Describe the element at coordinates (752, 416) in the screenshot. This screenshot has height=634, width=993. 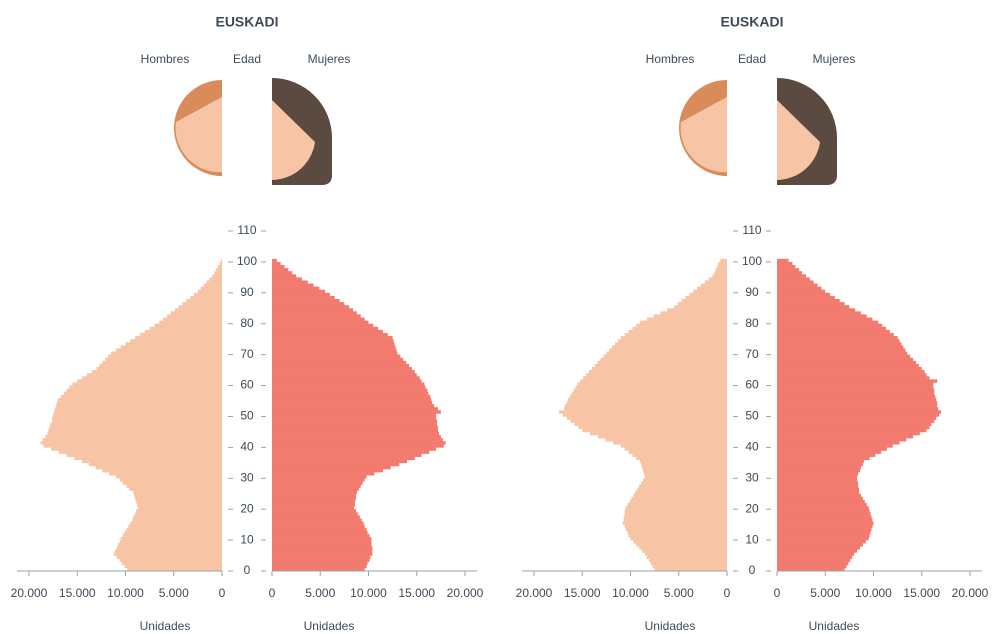
I see `age-tick-label: 50` at that location.